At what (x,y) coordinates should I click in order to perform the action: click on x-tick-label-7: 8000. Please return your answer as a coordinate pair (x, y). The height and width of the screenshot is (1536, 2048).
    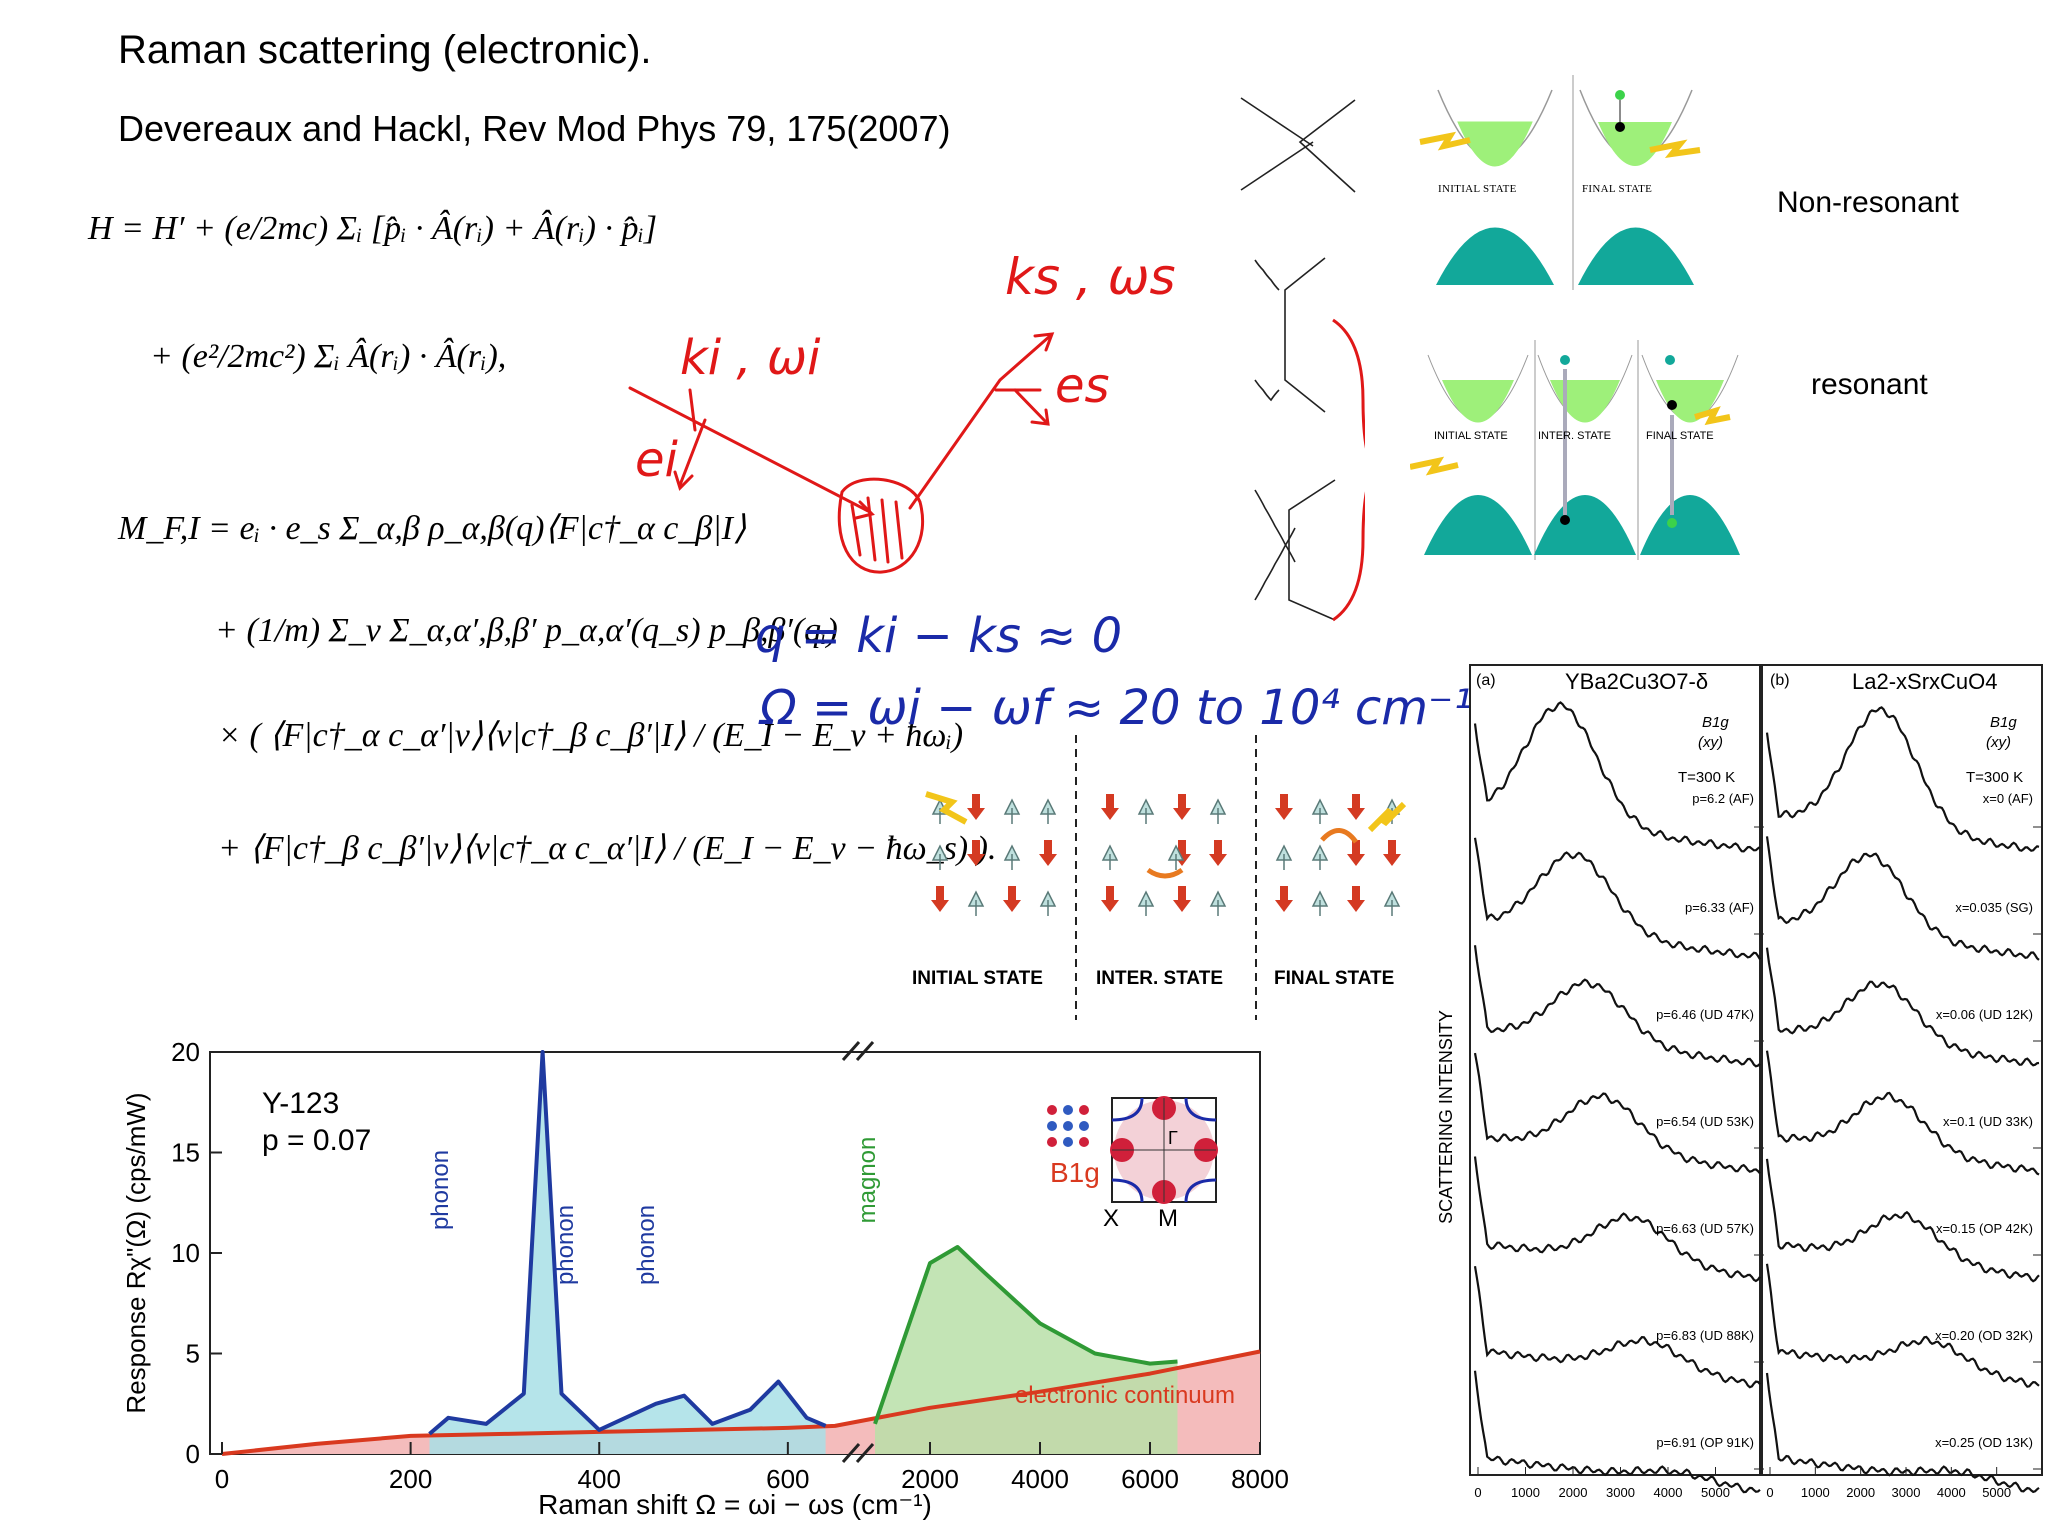
    Looking at the image, I should click on (1260, 1479).